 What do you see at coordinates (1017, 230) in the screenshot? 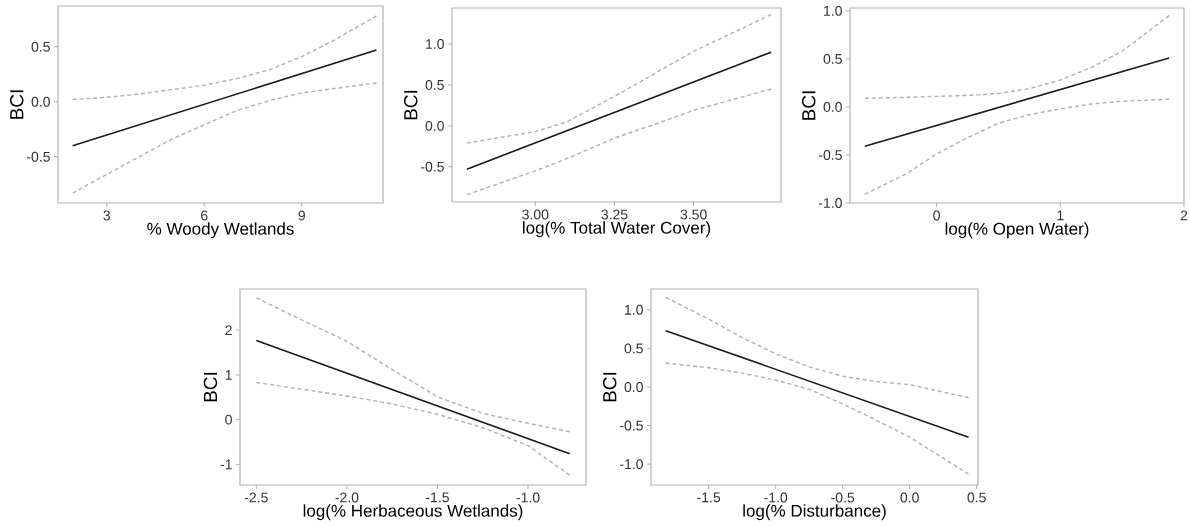
I see `x-axis-title: log(% Open Water)` at bounding box center [1017, 230].